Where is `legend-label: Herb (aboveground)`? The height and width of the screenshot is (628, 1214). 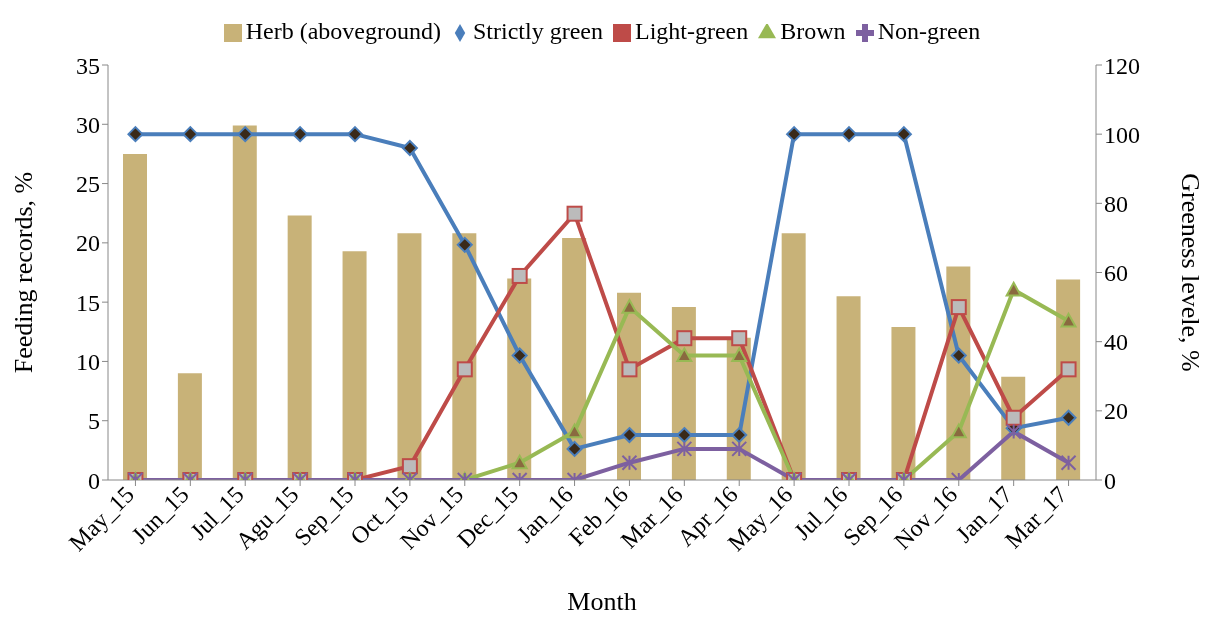
legend-label: Herb (aboveground) is located at coordinates (343, 31).